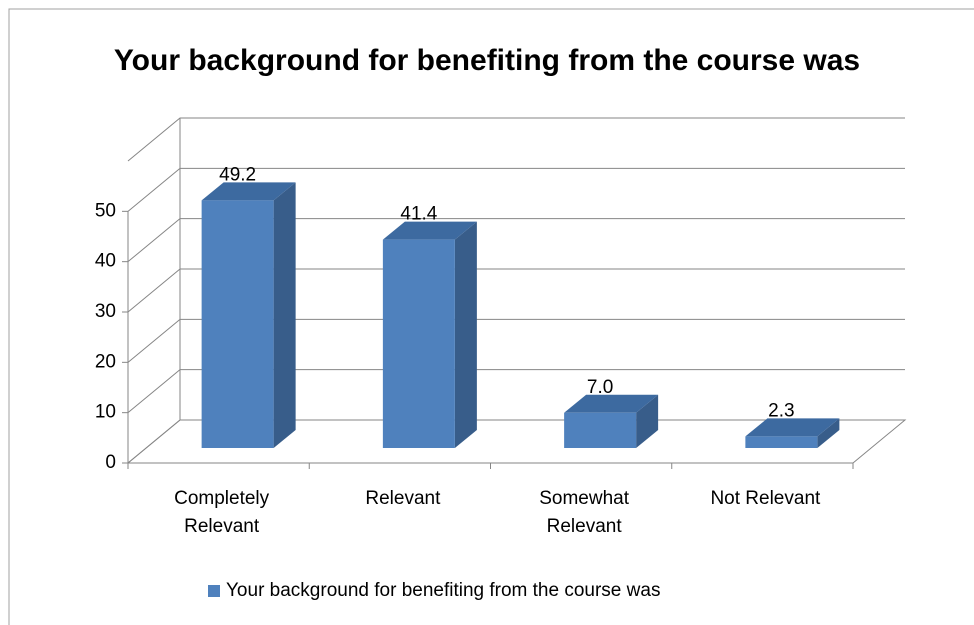 The image size is (974, 625). I want to click on y-tick-label: 50, so click(105, 210).